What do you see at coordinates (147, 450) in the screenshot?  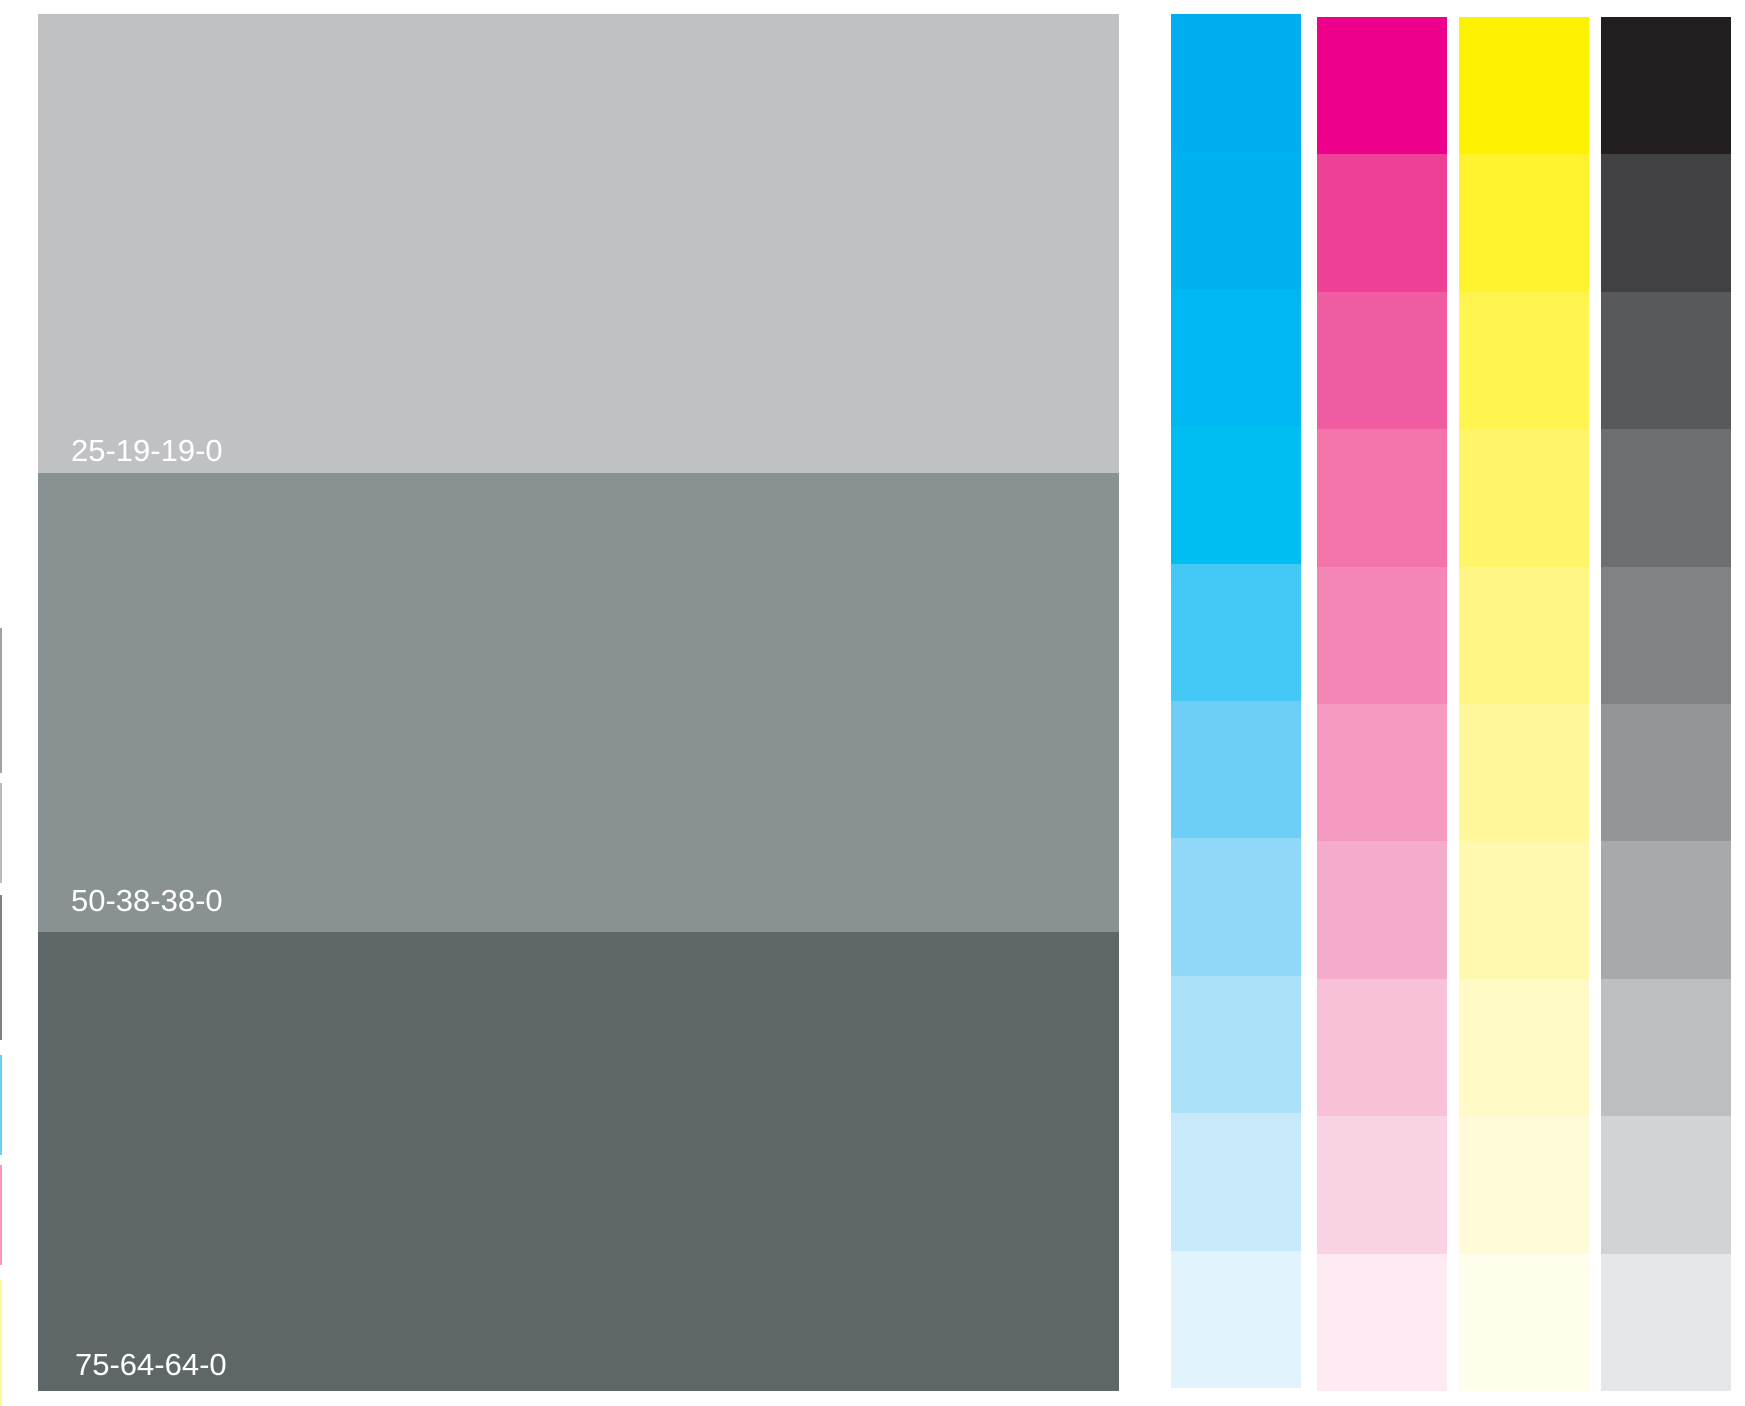 I see `swatch-label: 25-19-19-0` at bounding box center [147, 450].